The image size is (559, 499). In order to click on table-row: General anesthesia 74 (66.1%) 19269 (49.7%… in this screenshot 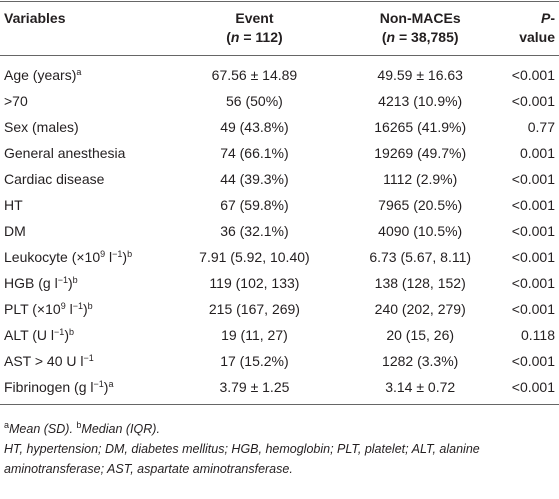, I will do `click(279, 153)`.